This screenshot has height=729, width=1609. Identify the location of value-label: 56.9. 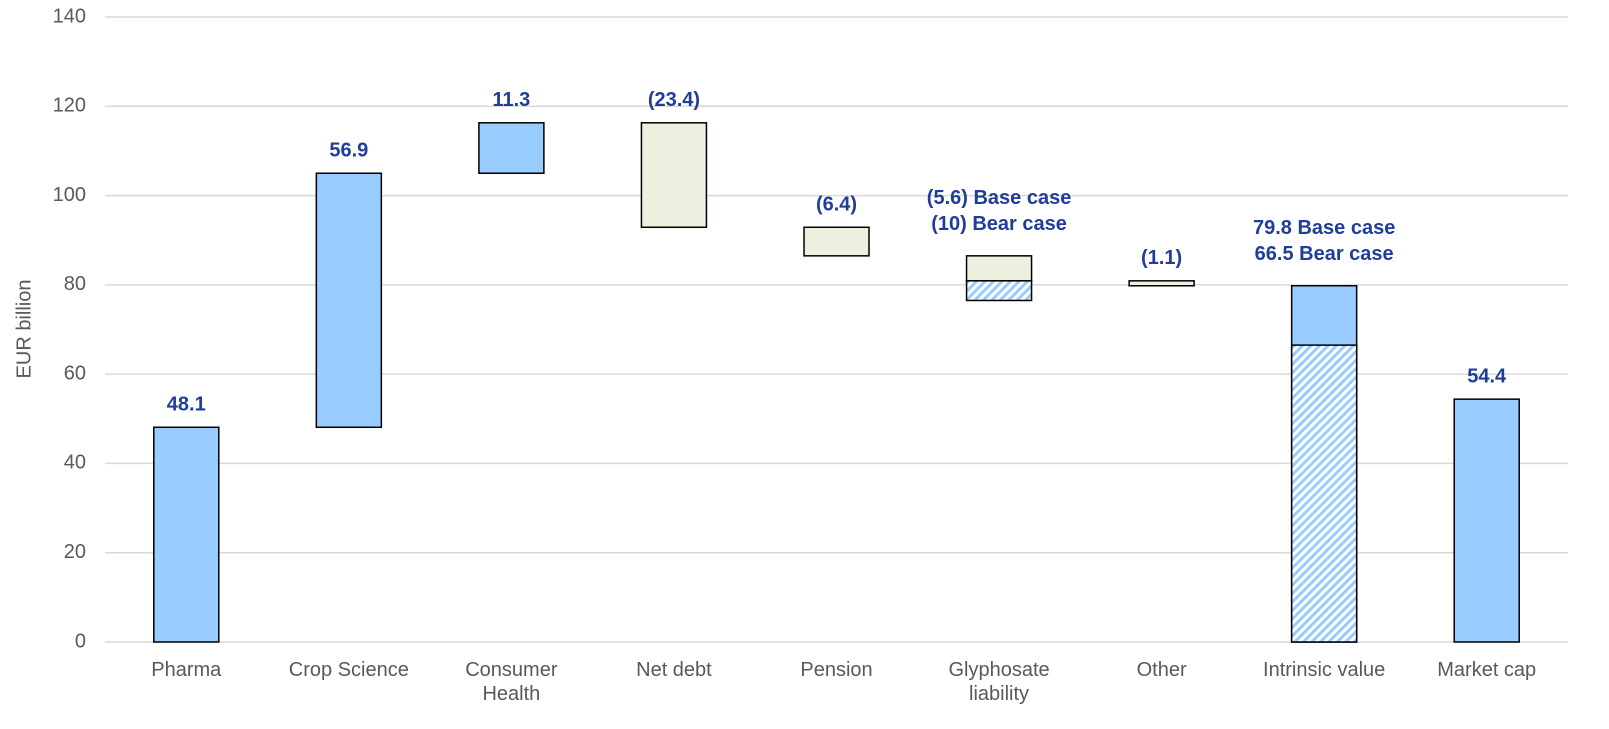
(348, 151).